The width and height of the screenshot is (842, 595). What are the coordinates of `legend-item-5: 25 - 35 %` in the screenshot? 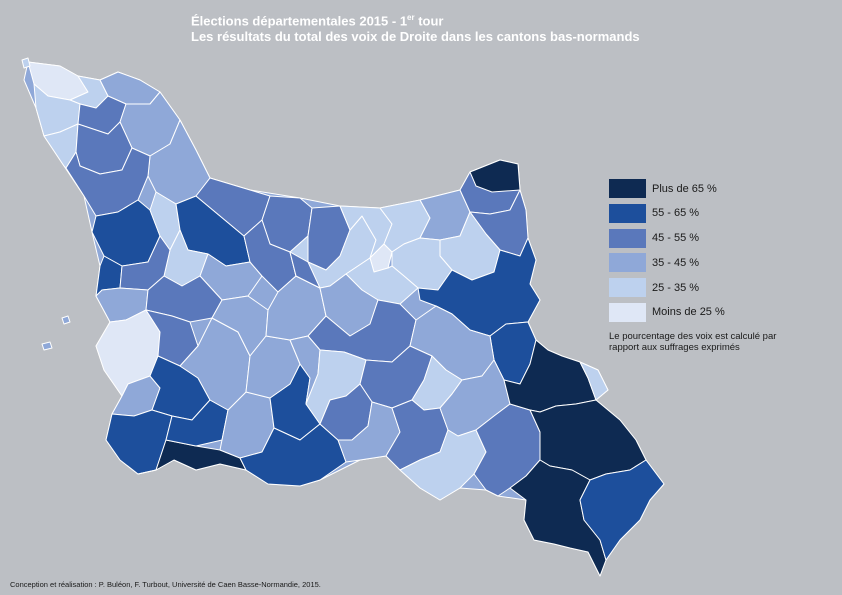 It's located at (694, 287).